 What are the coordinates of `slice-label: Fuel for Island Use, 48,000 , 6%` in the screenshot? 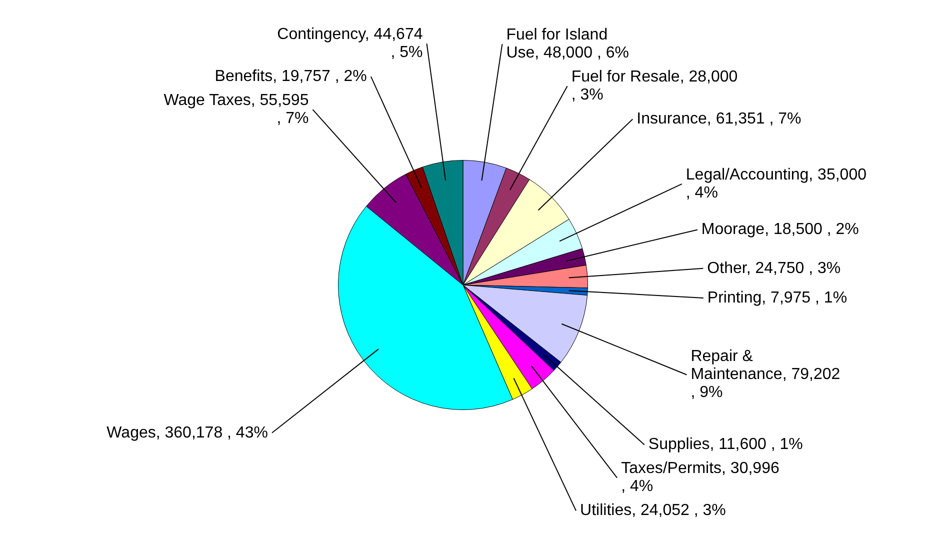 It's located at (567, 44).